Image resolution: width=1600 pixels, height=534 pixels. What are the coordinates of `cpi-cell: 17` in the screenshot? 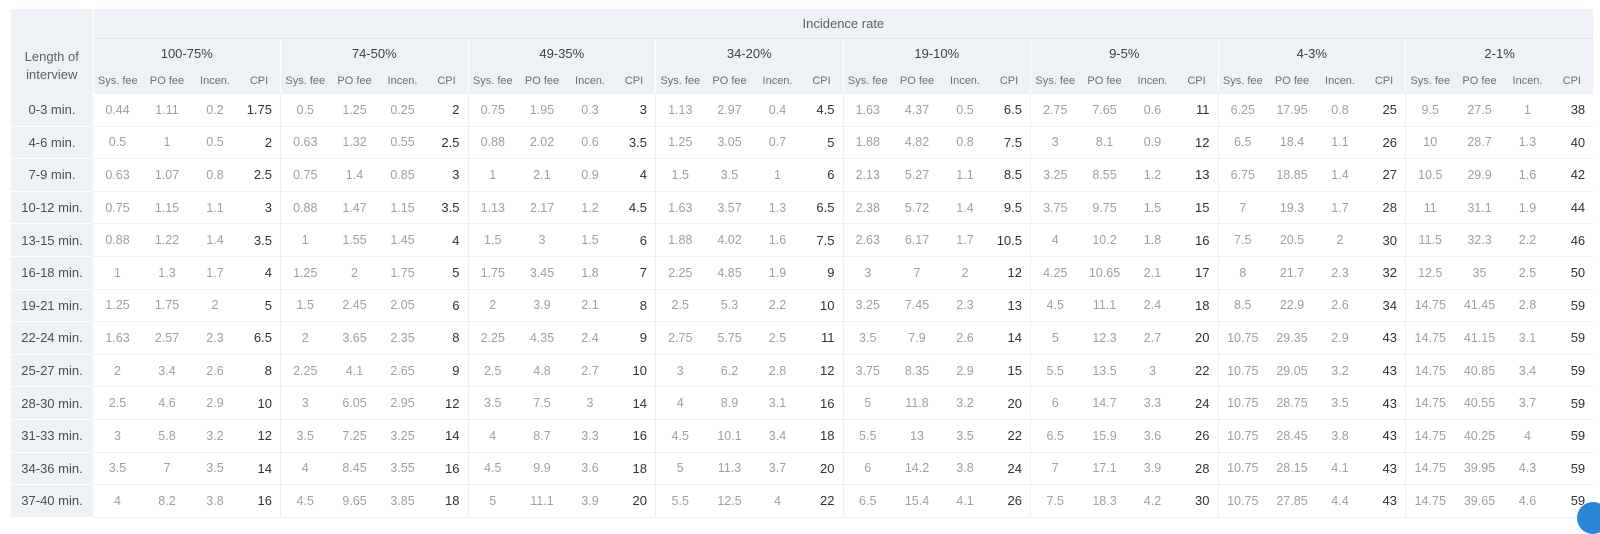 It's located at (1196, 273).